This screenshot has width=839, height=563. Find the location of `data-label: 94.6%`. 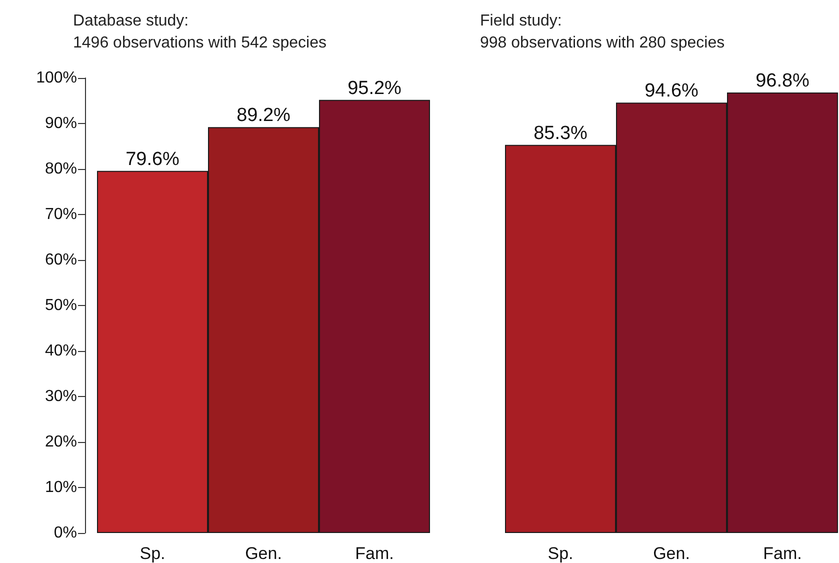

data-label: 94.6% is located at coordinates (671, 91).